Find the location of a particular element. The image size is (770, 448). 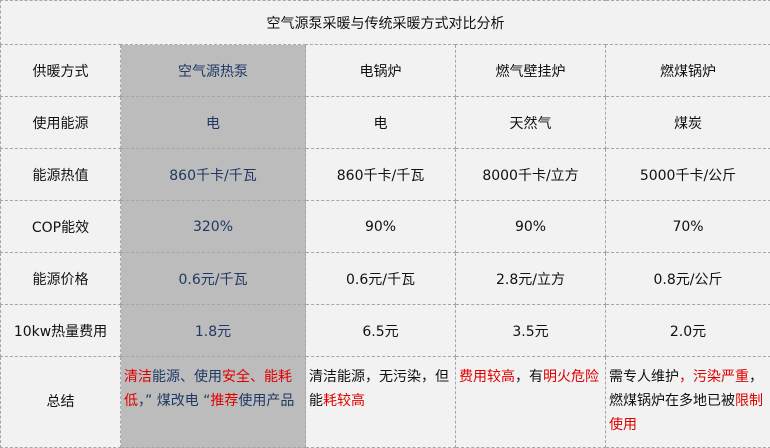

row-label: COP能效 is located at coordinates (61, 227).